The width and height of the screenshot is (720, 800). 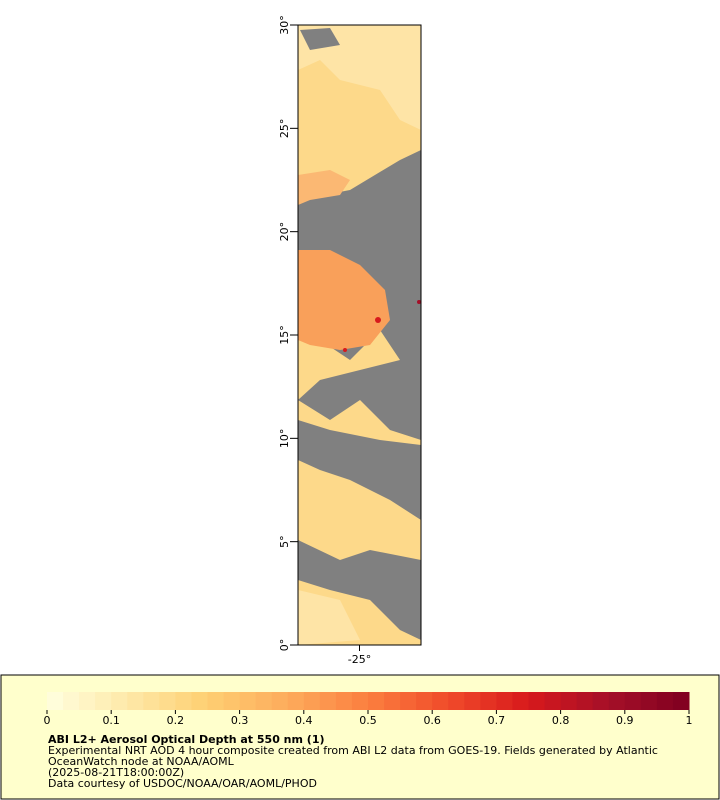 What do you see at coordinates (344, 300) in the screenshot?
I see `aod-high` at bounding box center [344, 300].